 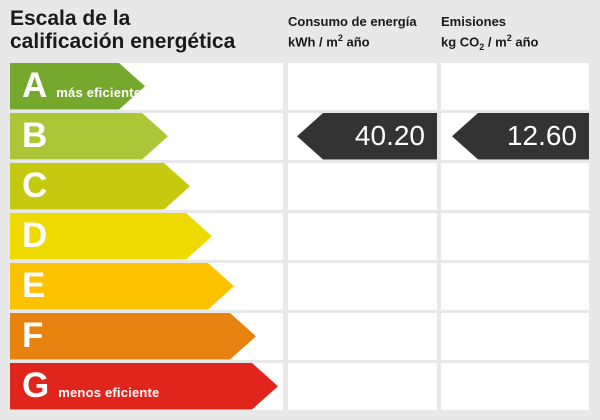 I want to click on rating-row-b: B 40.20 12.60, so click(x=300, y=136).